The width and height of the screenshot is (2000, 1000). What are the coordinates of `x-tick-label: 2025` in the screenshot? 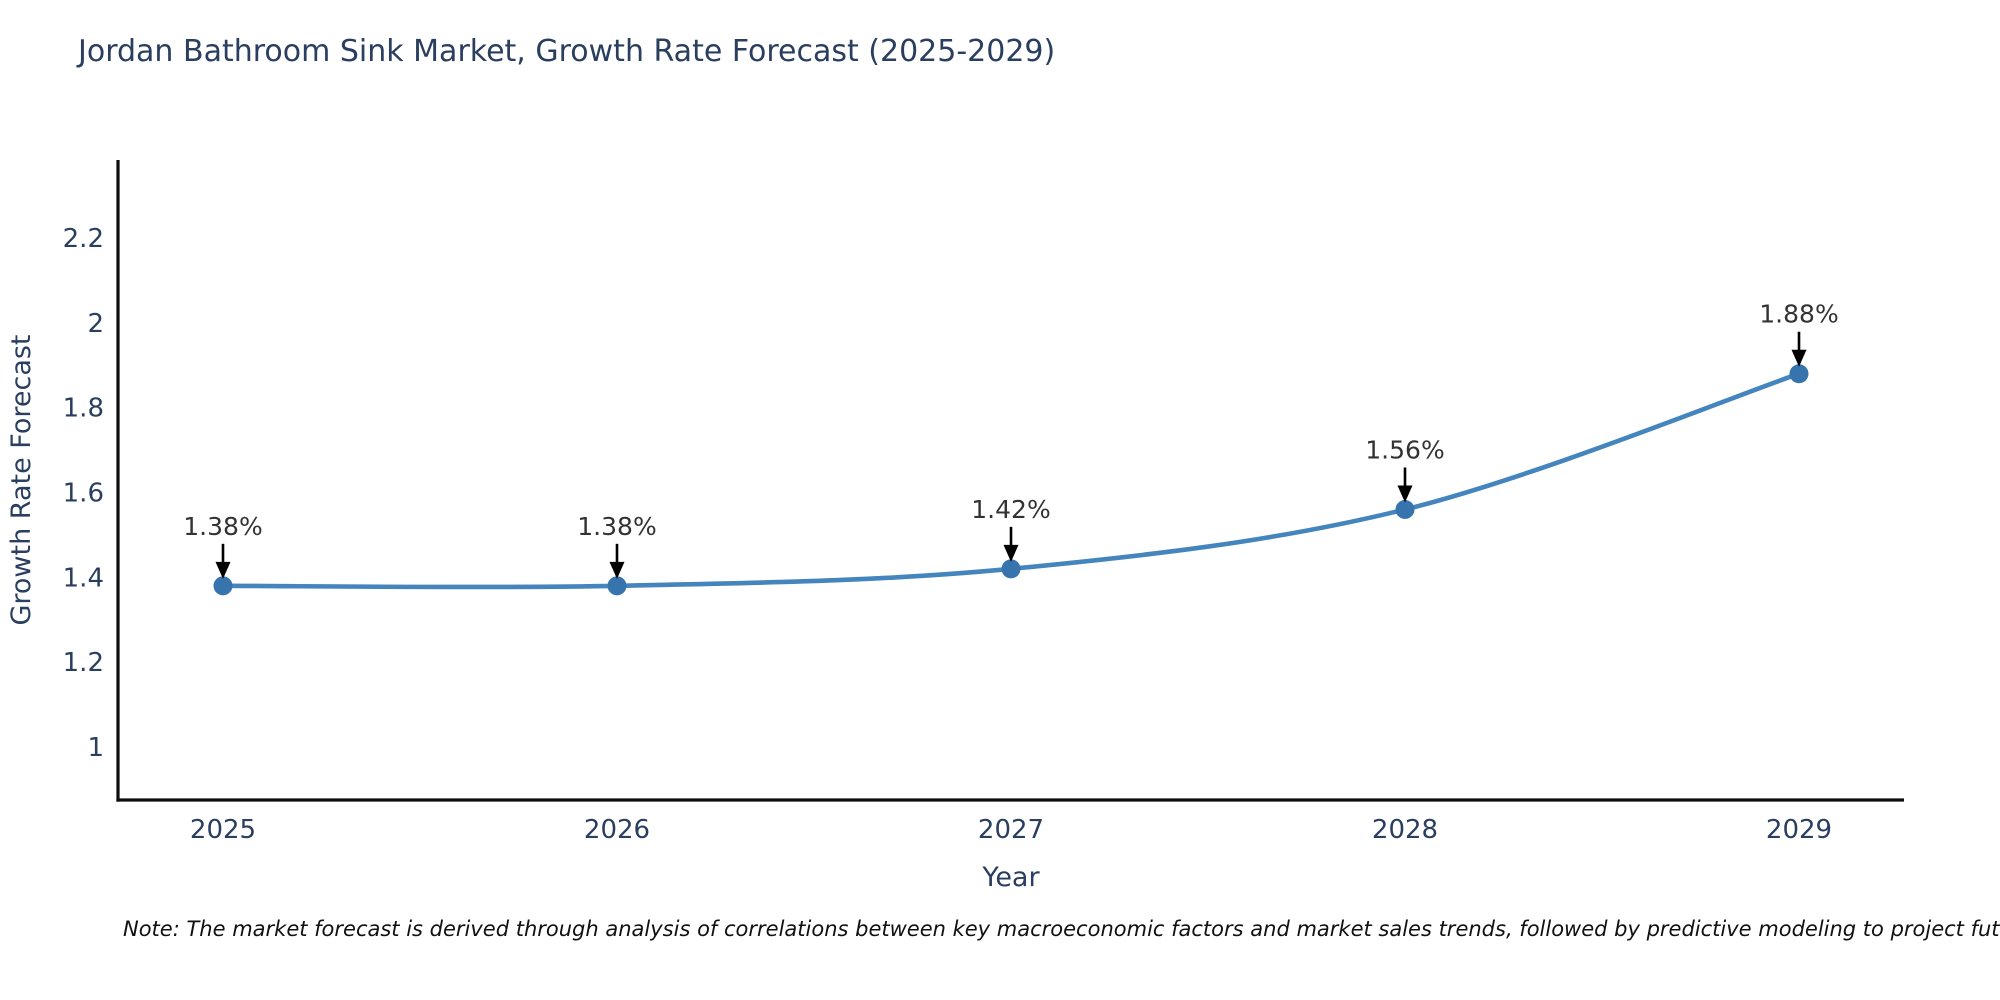 It's located at (223, 830).